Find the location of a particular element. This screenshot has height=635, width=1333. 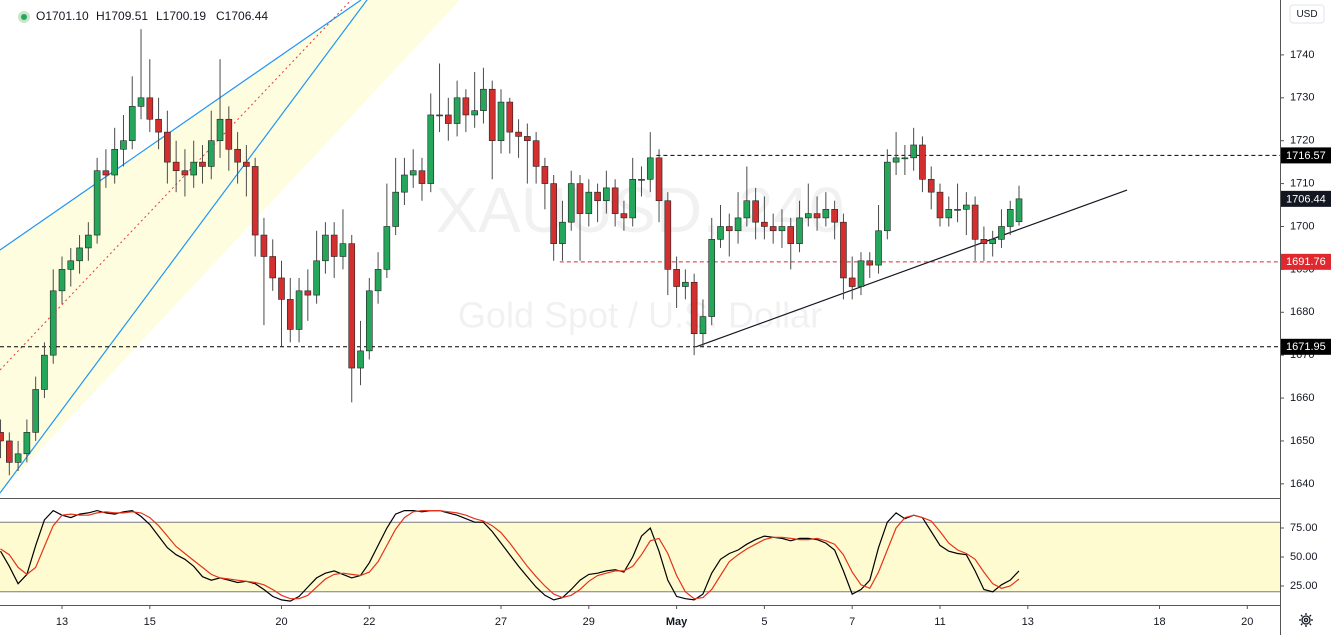

currency-label: USD is located at coordinates (1306, 14).